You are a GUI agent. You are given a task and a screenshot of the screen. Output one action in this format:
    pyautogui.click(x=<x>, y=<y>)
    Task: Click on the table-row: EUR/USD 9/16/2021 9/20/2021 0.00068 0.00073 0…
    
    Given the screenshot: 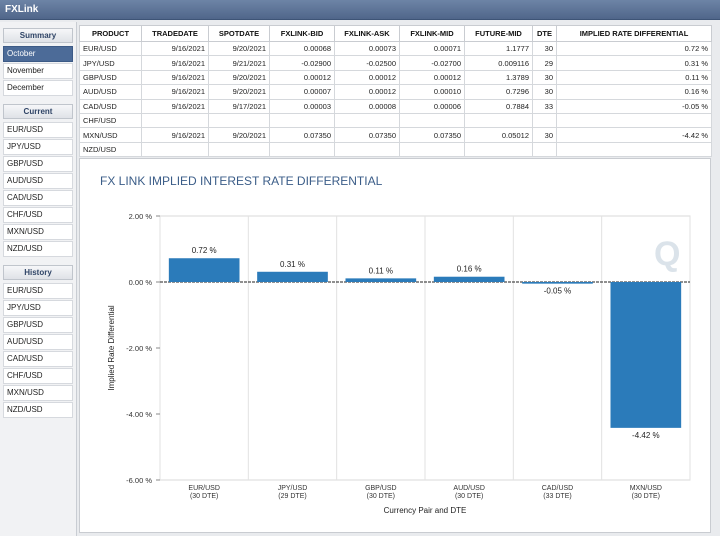 What is the action you would take?
    pyautogui.click(x=395, y=48)
    